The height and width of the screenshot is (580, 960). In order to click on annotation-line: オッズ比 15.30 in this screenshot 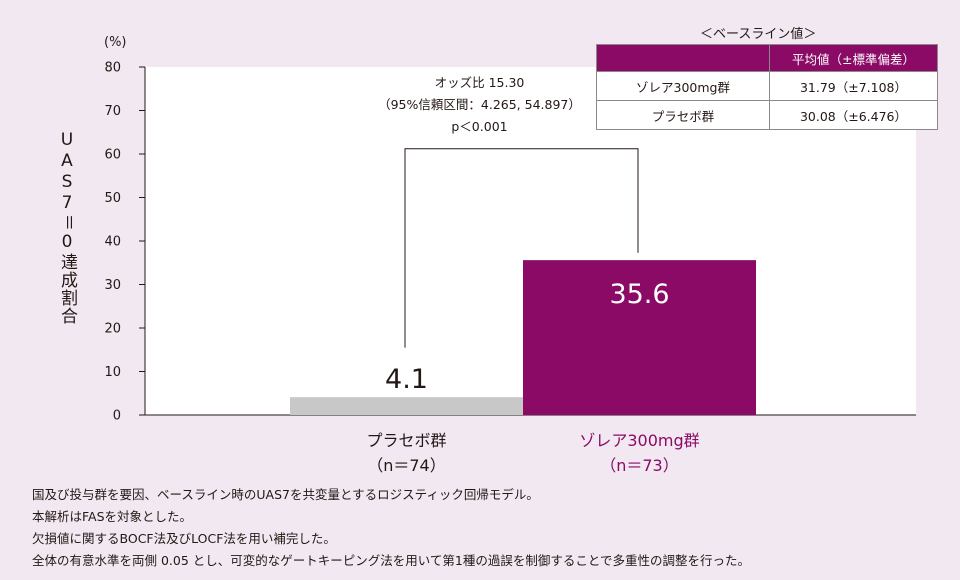, I will do `click(480, 82)`.